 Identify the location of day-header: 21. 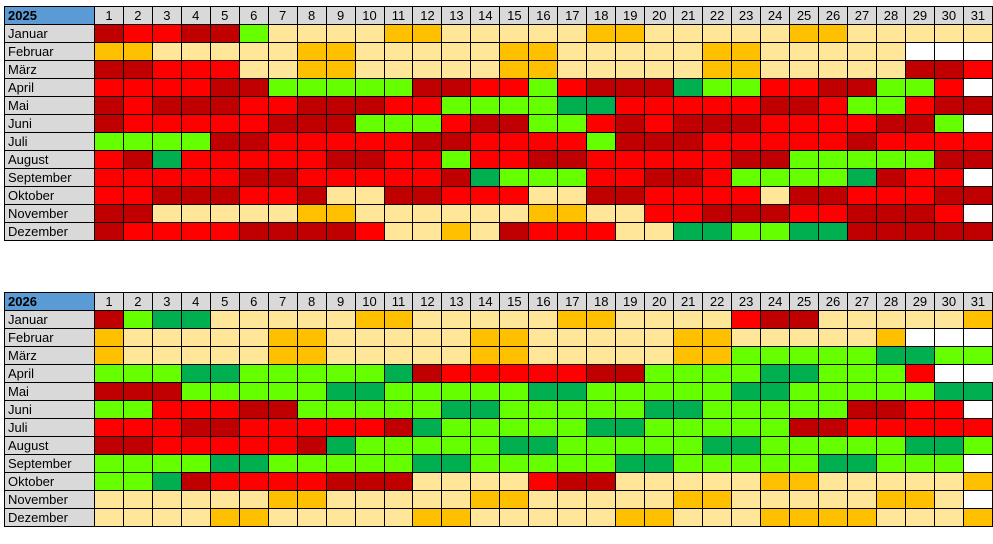
(688, 15).